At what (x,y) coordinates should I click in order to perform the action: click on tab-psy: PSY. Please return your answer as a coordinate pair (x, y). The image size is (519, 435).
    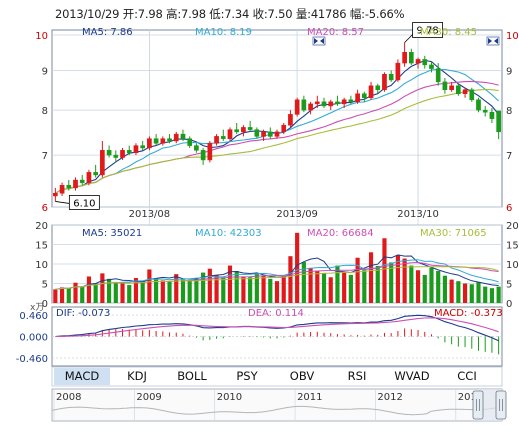
    Looking at the image, I should click on (247, 376).